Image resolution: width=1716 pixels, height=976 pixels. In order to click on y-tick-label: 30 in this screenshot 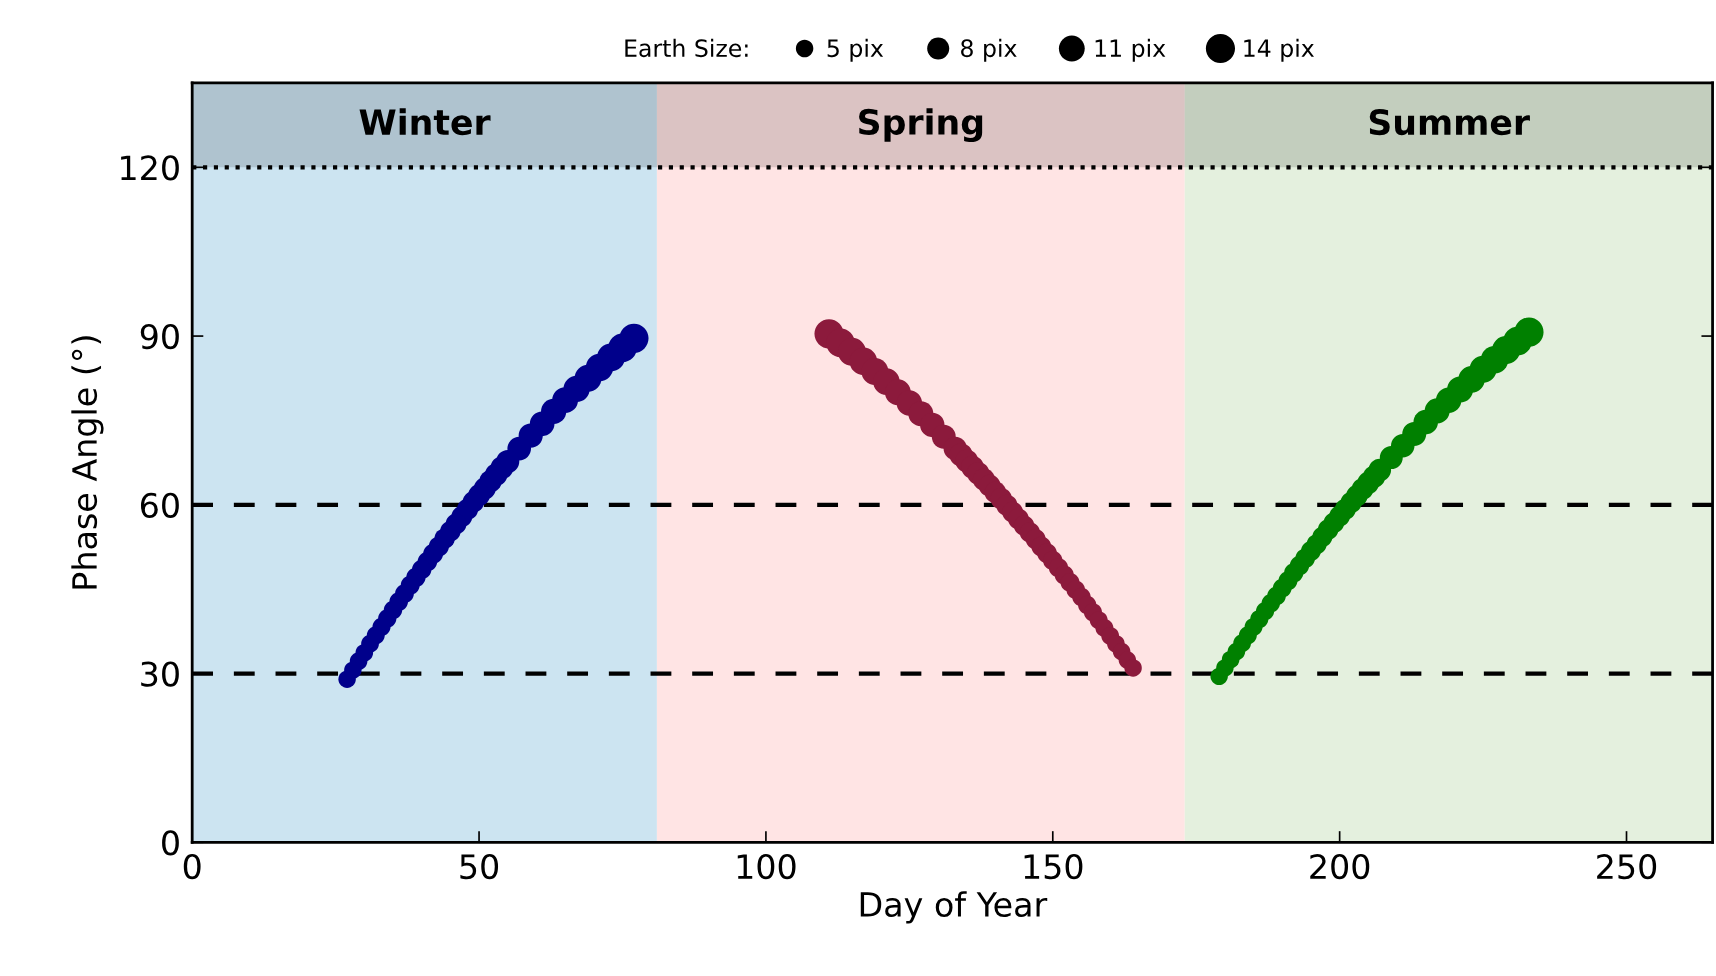, I will do `click(160, 674)`.